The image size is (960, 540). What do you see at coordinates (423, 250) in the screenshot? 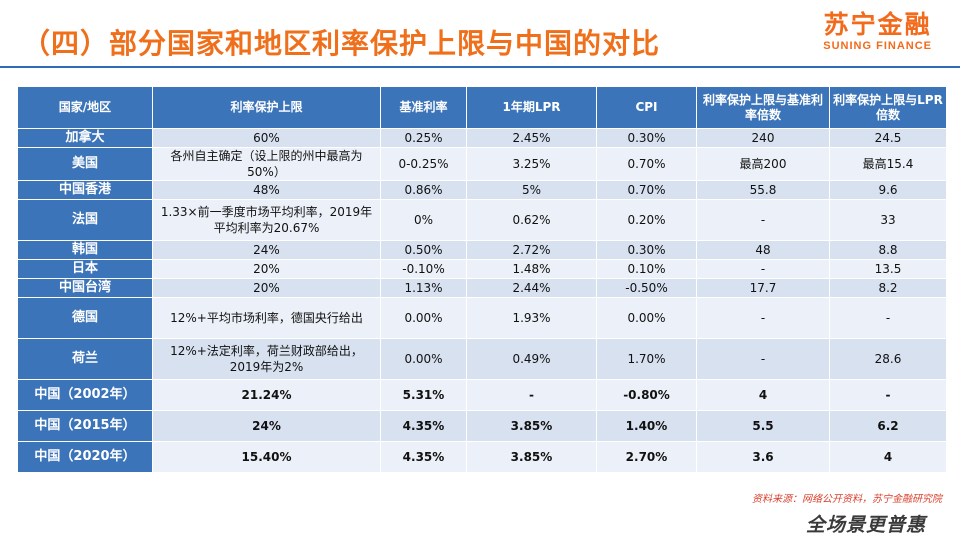
I see `cell-base-rate: 0.50%` at bounding box center [423, 250].